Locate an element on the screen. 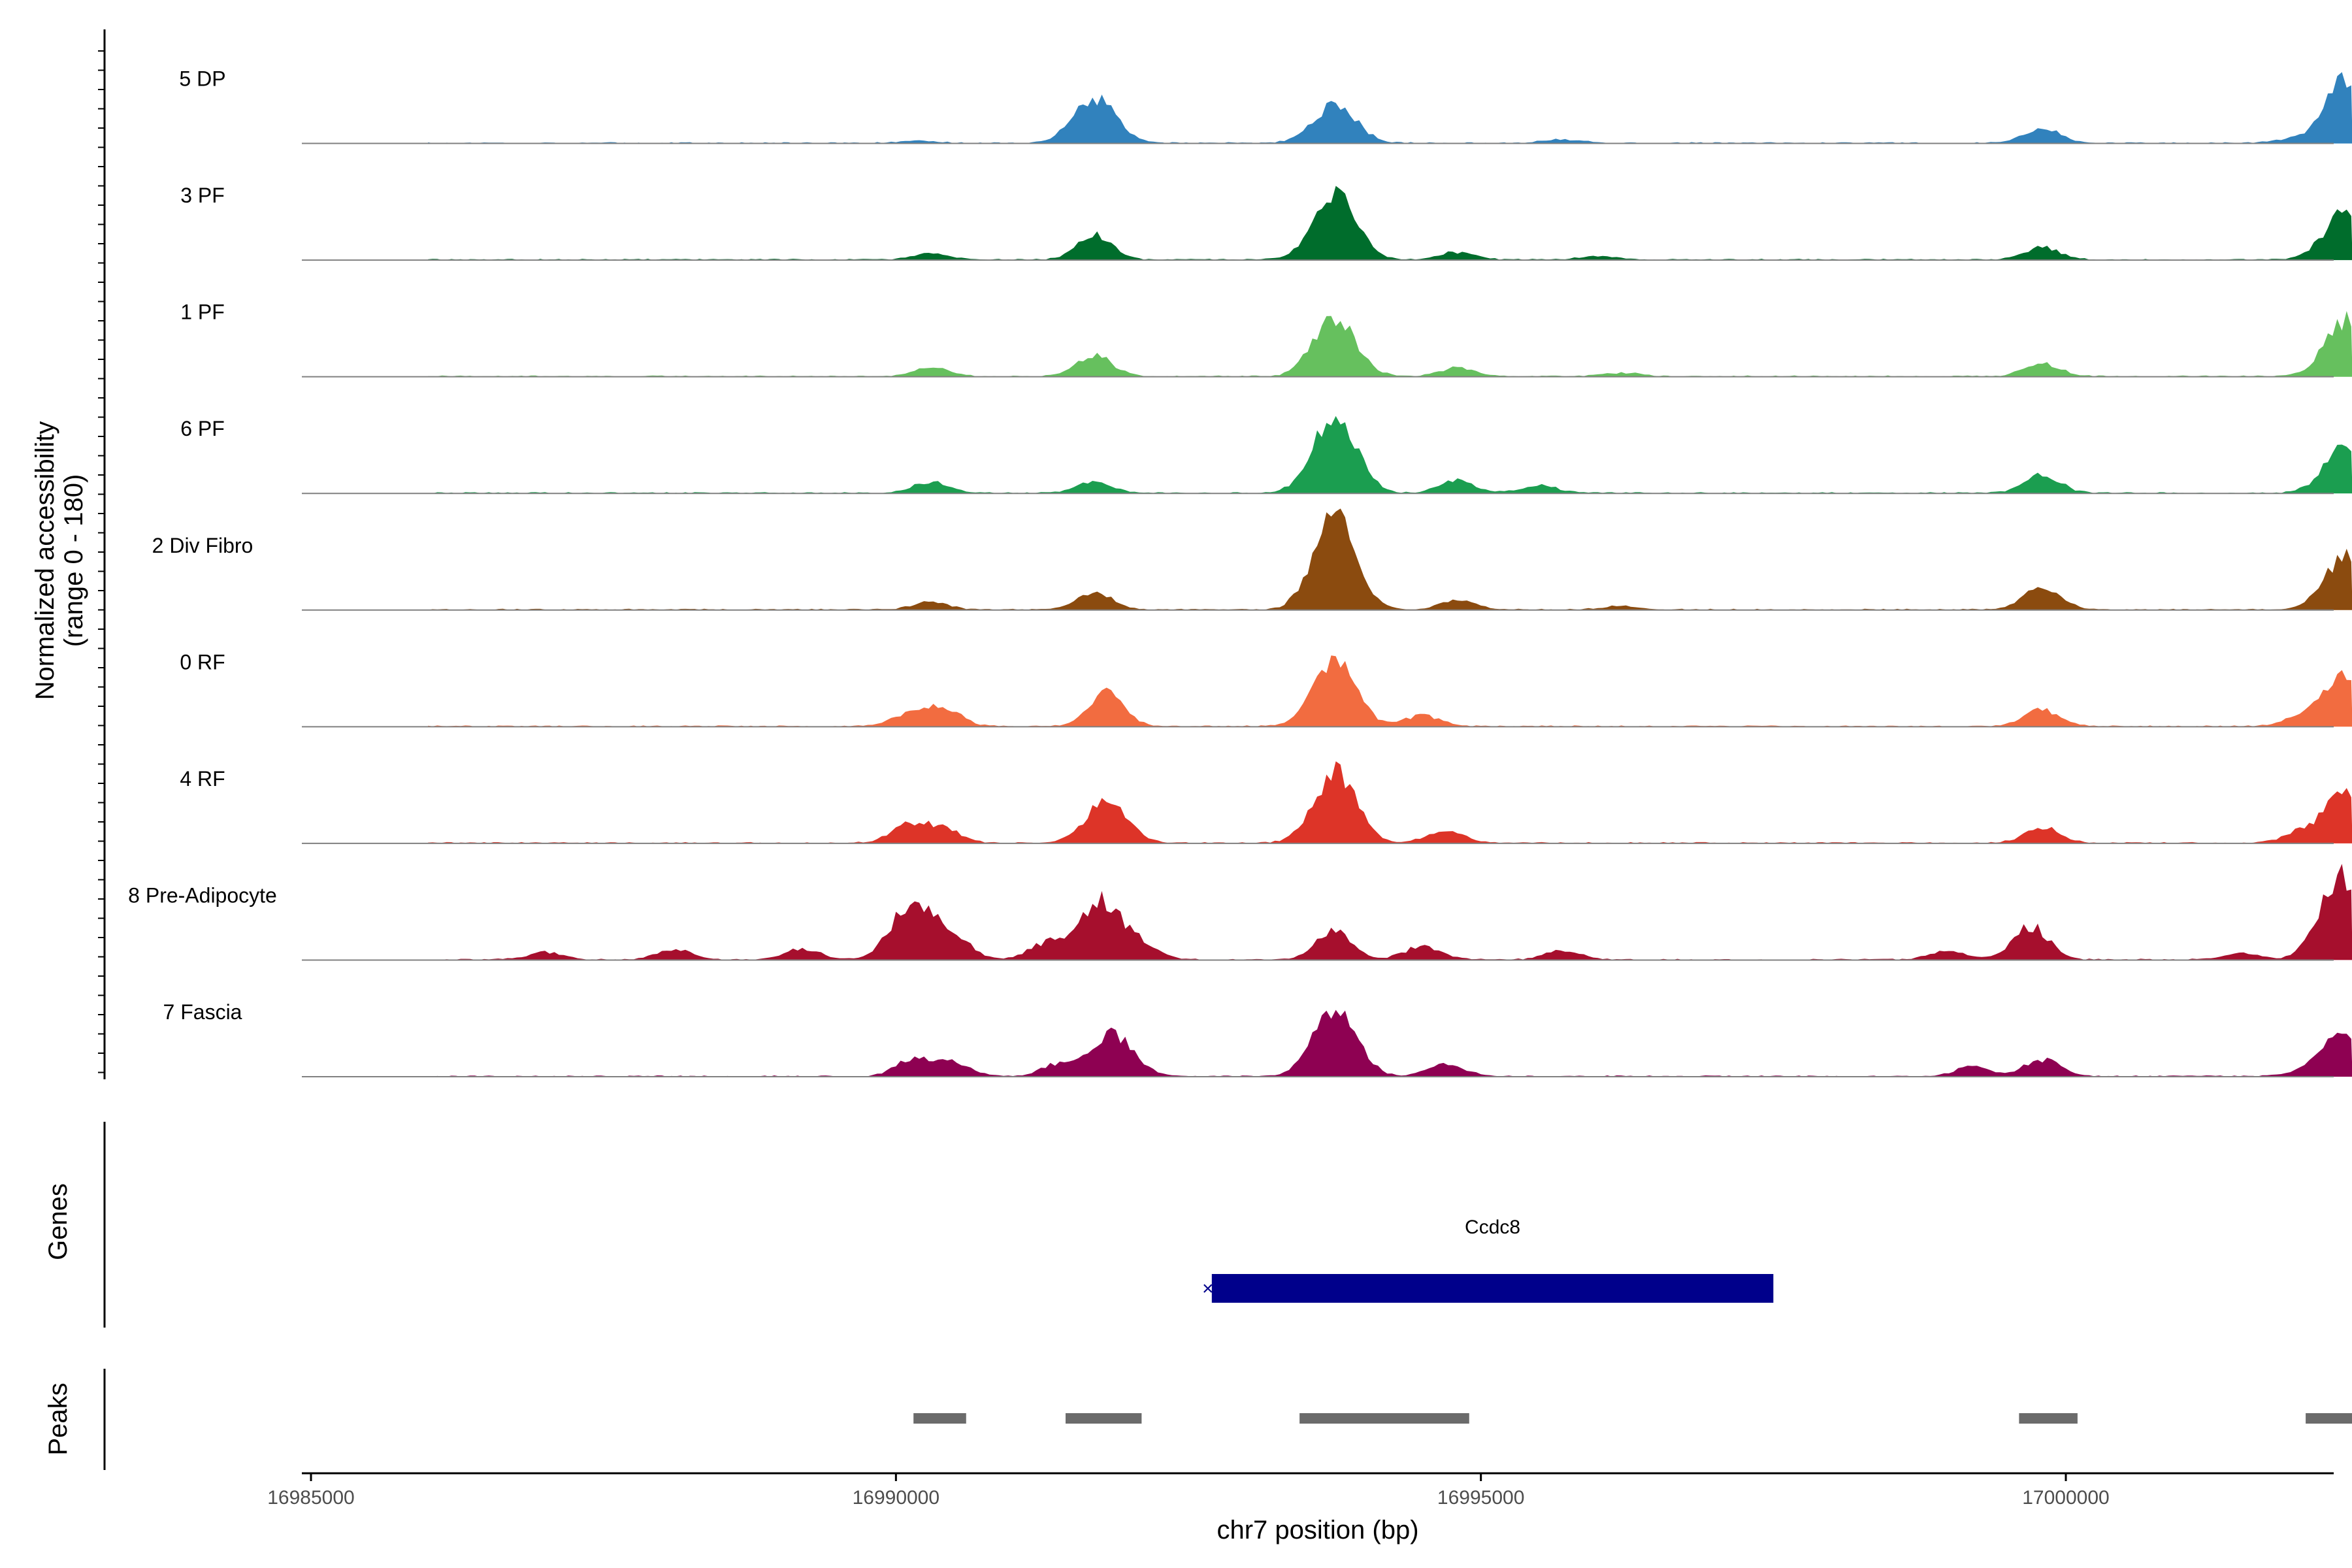  genes-track-label: Genes is located at coordinates (58, 1221).